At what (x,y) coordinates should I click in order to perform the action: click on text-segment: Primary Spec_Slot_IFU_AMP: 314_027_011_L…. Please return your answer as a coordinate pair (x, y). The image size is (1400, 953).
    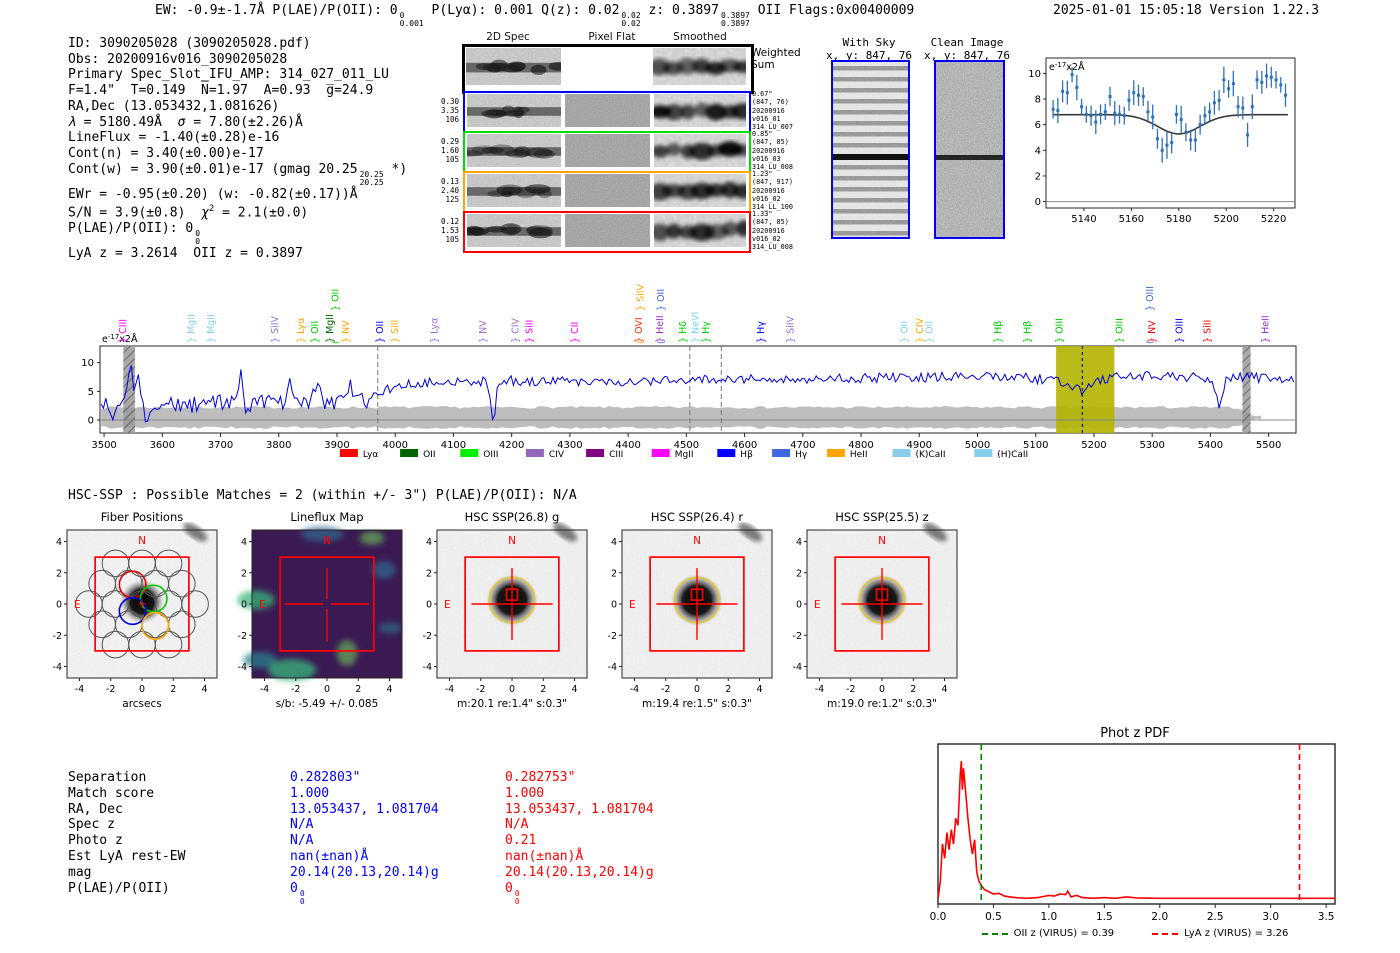
    Looking at the image, I should click on (228, 75).